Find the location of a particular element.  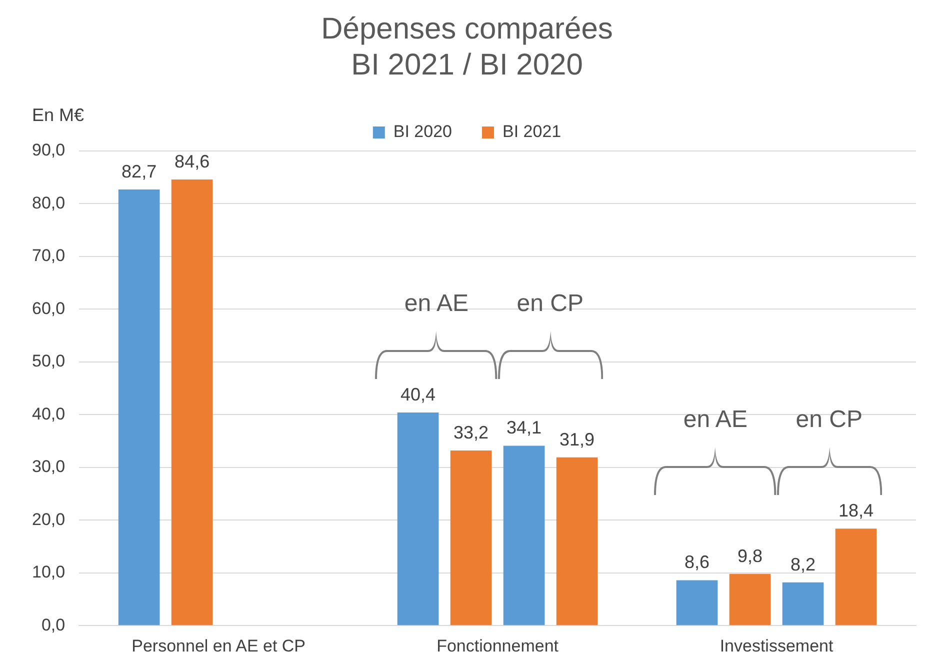

data-label: 33,2 is located at coordinates (471, 432).